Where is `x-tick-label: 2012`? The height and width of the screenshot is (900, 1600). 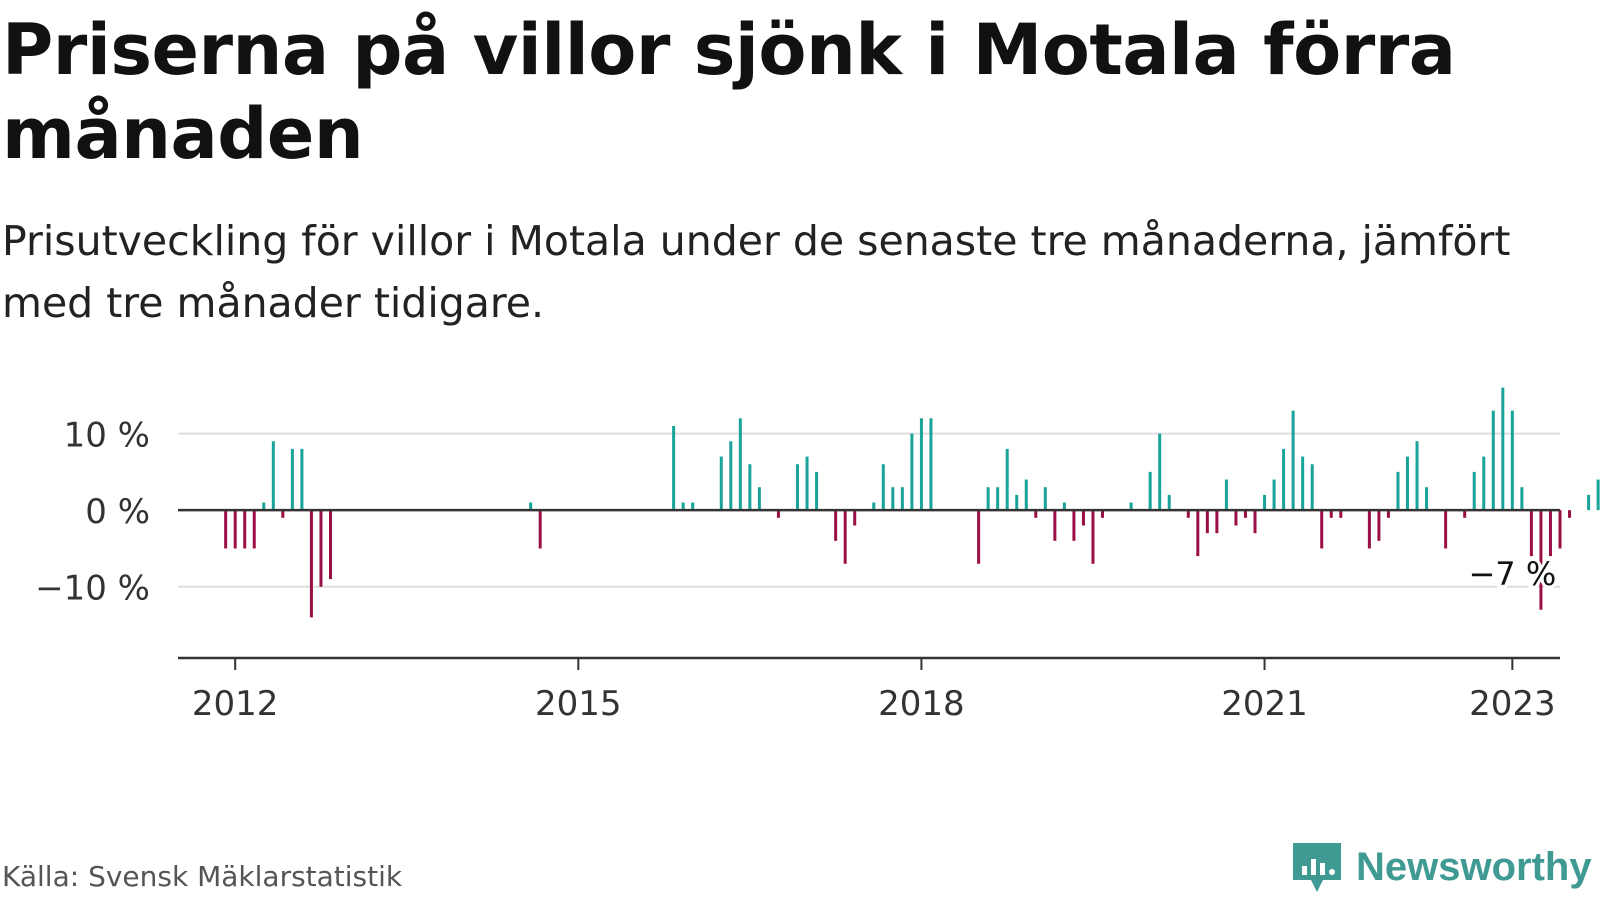
x-tick-label: 2012 is located at coordinates (235, 704).